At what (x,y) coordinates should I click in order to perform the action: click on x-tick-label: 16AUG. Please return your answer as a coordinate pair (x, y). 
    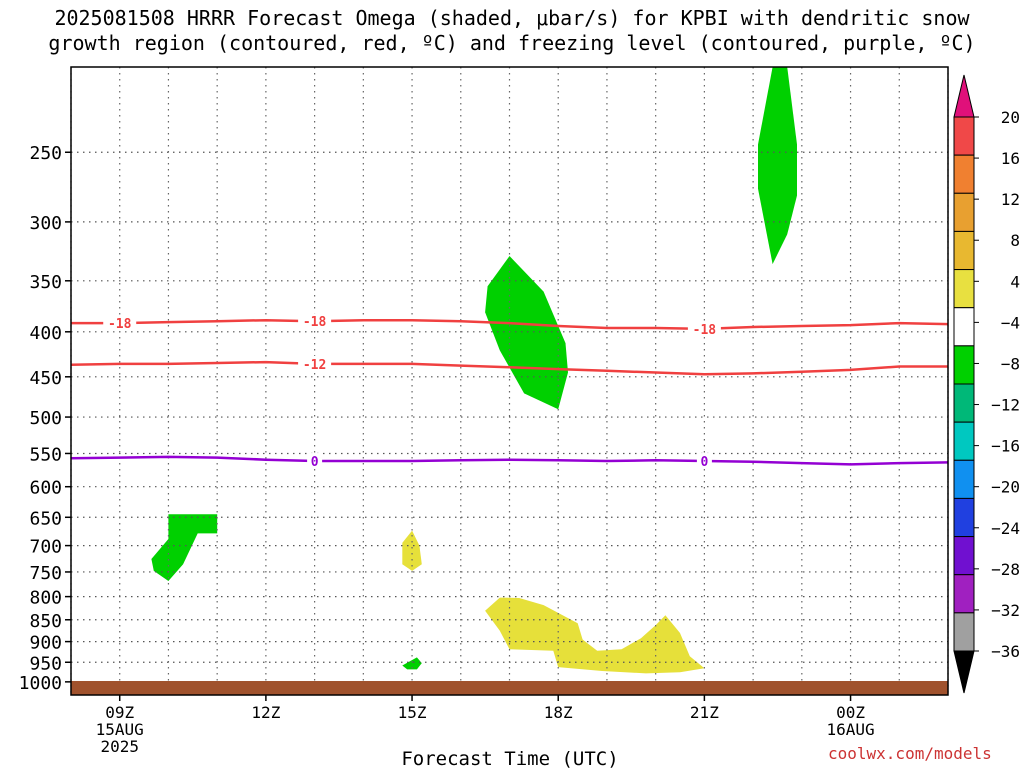
    Looking at the image, I should click on (850, 729).